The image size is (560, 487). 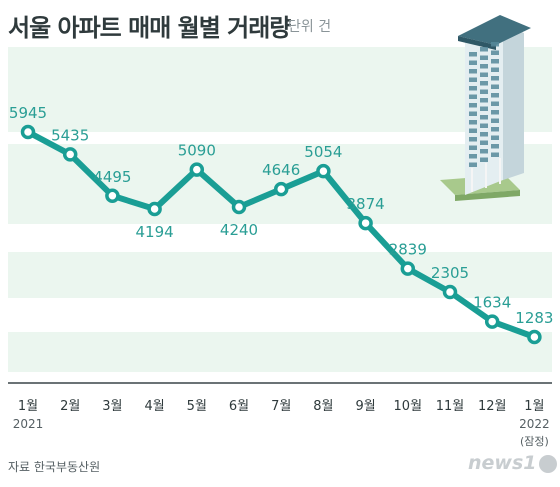 What do you see at coordinates (281, 406) in the screenshot?
I see `x-tick-label: 7월` at bounding box center [281, 406].